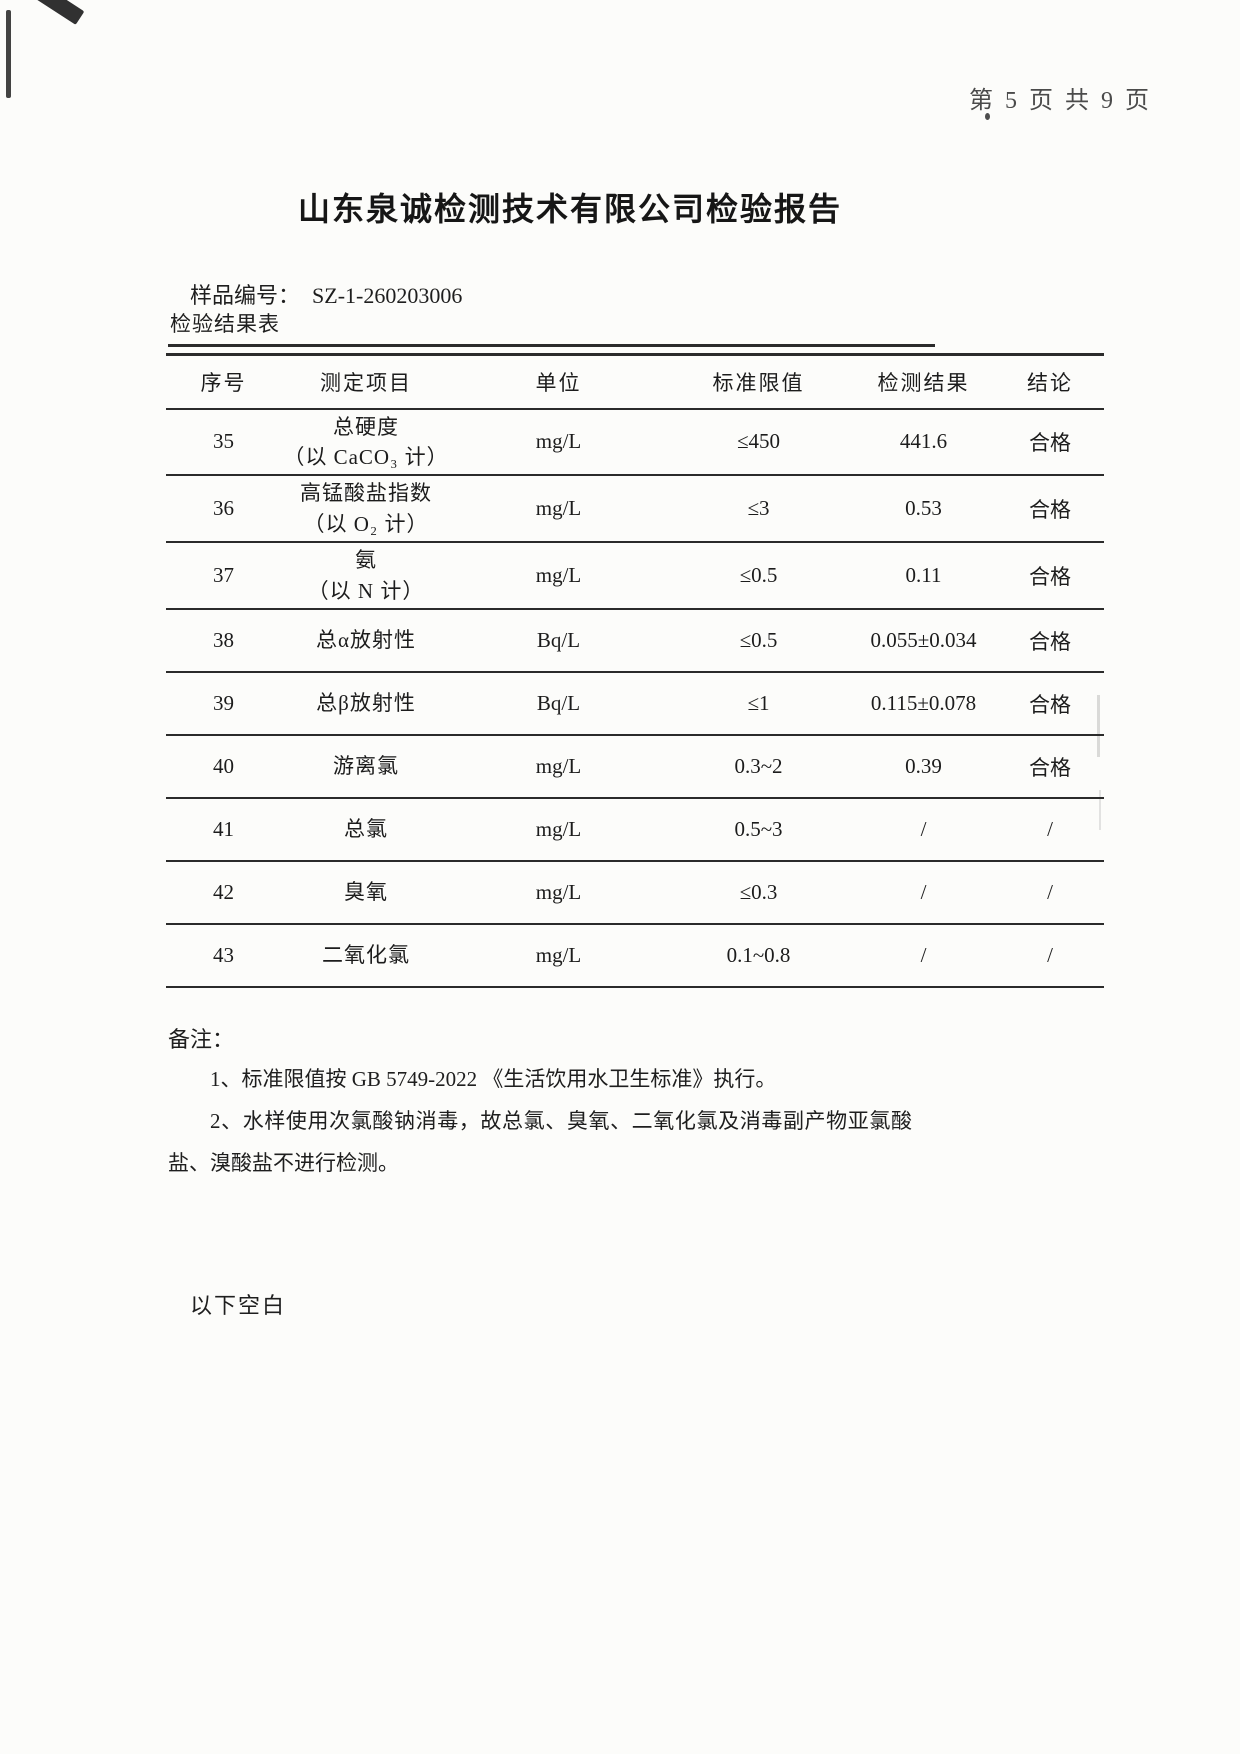 The height and width of the screenshot is (1754, 1240). Describe the element at coordinates (366, 892) in the screenshot. I see `cell-item-name: 臭氧` at that location.